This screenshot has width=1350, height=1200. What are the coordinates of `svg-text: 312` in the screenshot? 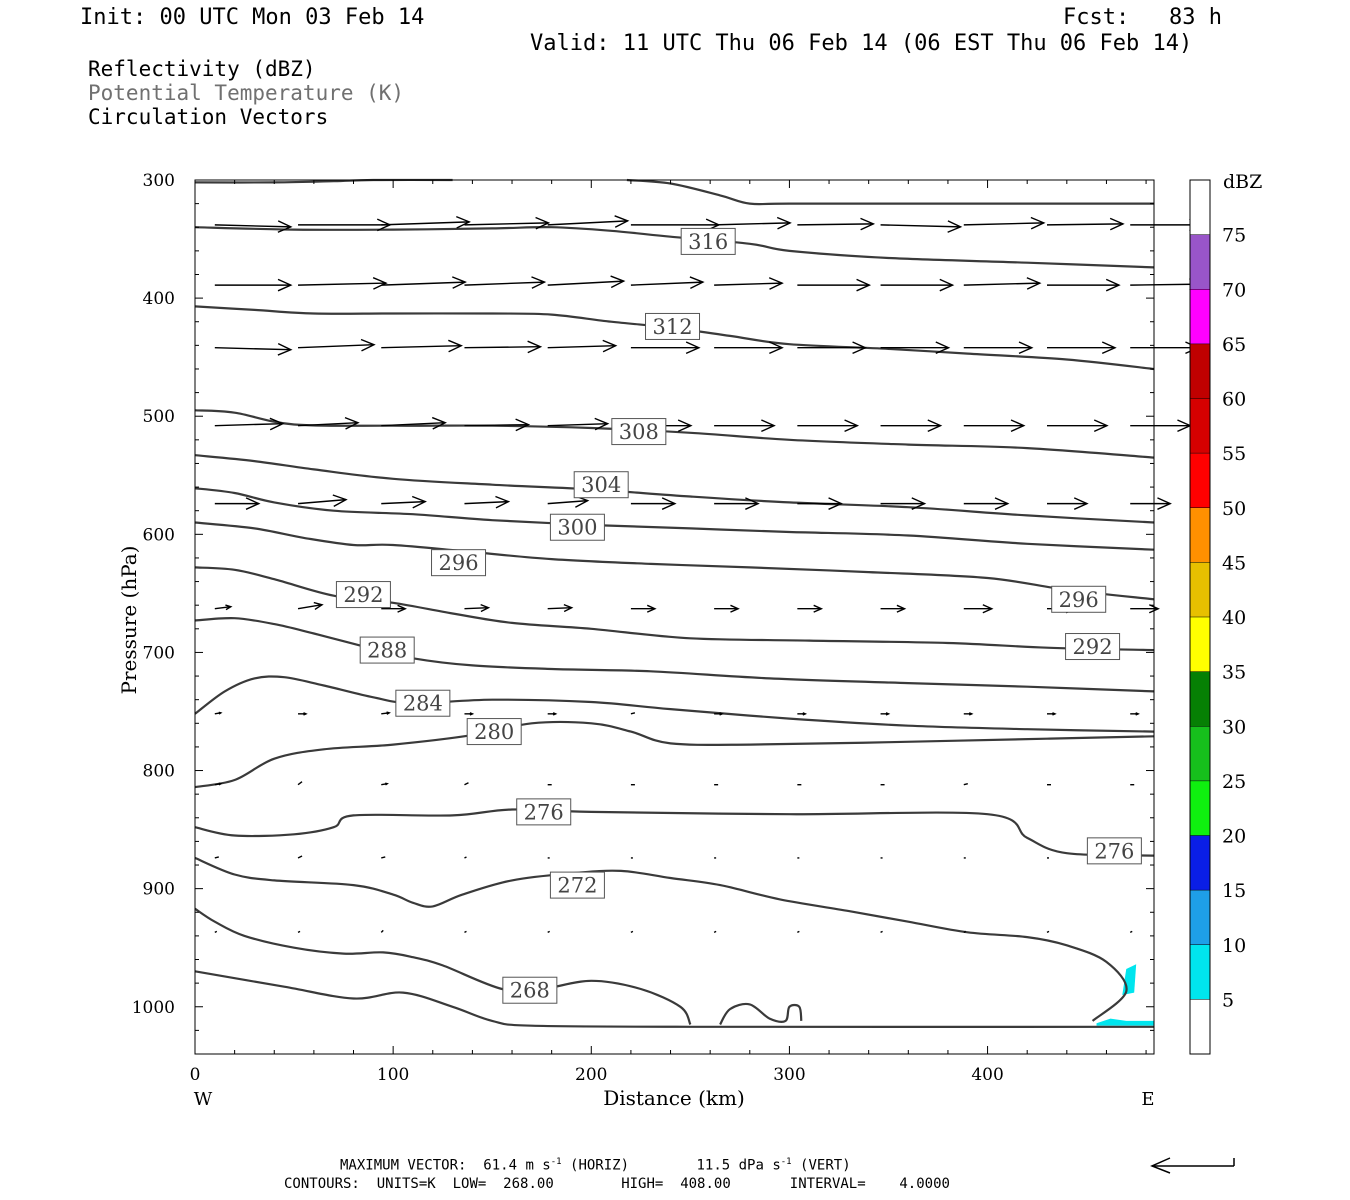 It's located at (672, 327).